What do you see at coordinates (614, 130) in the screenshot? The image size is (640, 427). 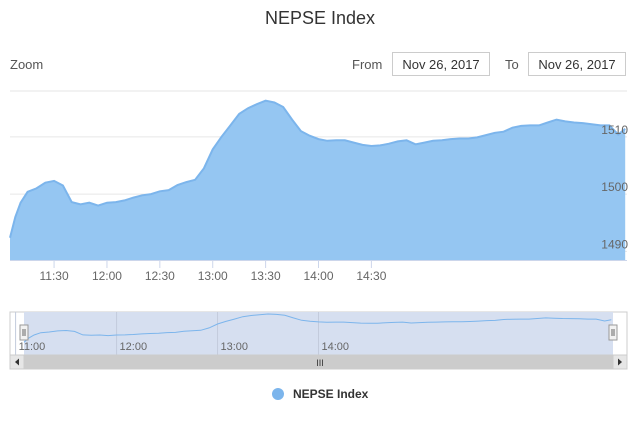 I see `y-tick-label: 1510` at bounding box center [614, 130].